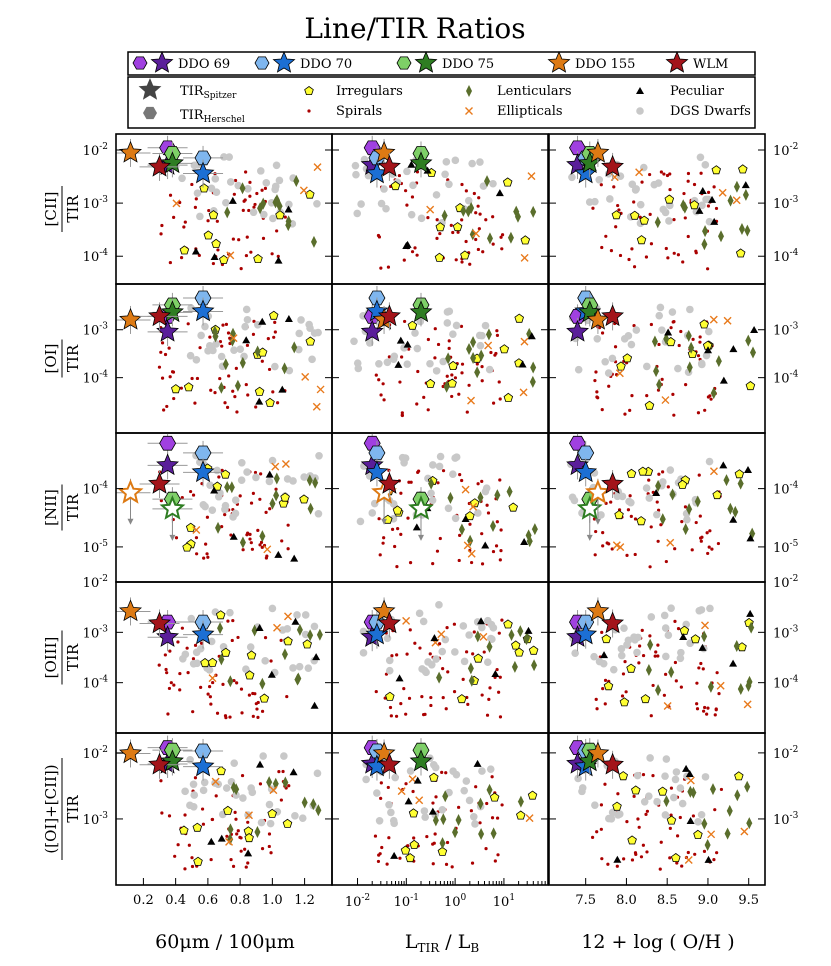  Describe the element at coordinates (640, 111) in the screenshot. I see `legend-dgs-marker` at that location.